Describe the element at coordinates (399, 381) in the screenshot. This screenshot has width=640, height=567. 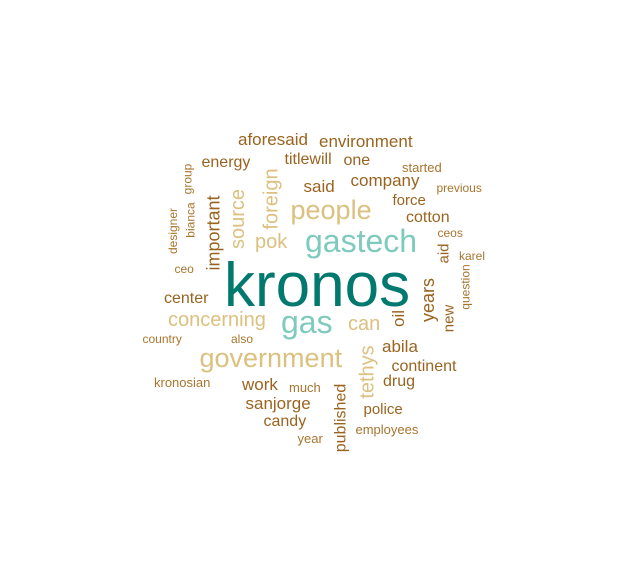
I see `word-drug: drug` at that location.